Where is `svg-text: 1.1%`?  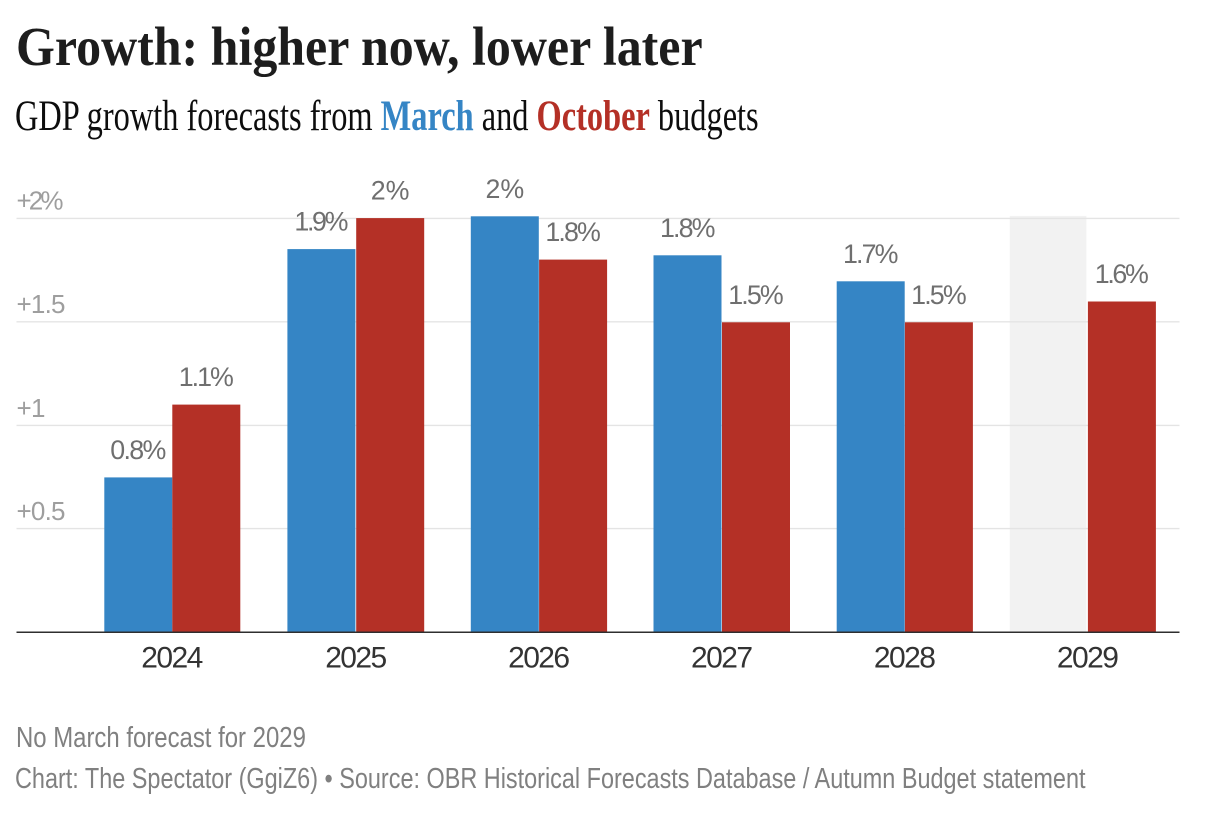 svg-text: 1.1% is located at coordinates (206, 377).